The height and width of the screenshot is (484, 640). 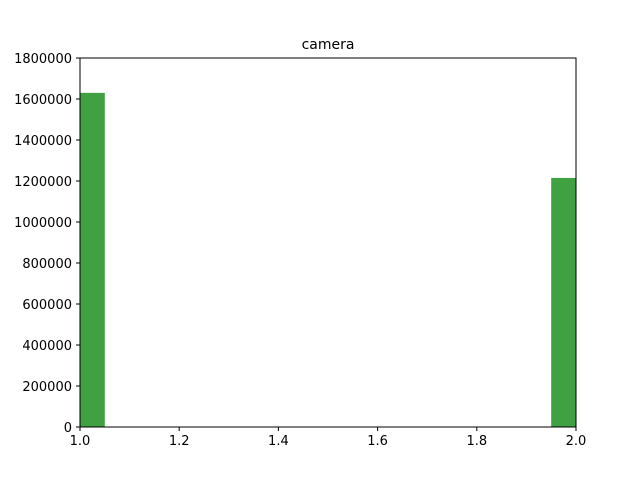 I want to click on x-tick-label: 1.4, so click(x=278, y=441).